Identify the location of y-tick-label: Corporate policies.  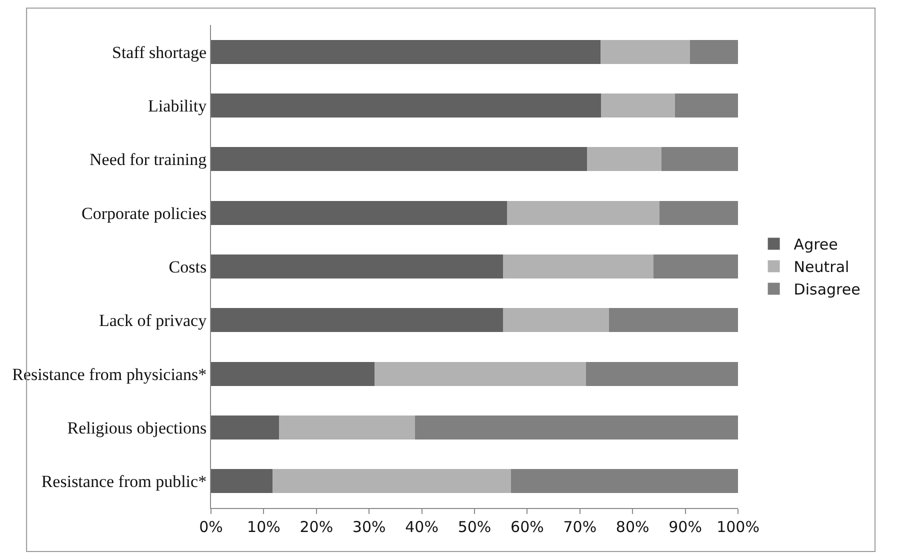
(144, 213).